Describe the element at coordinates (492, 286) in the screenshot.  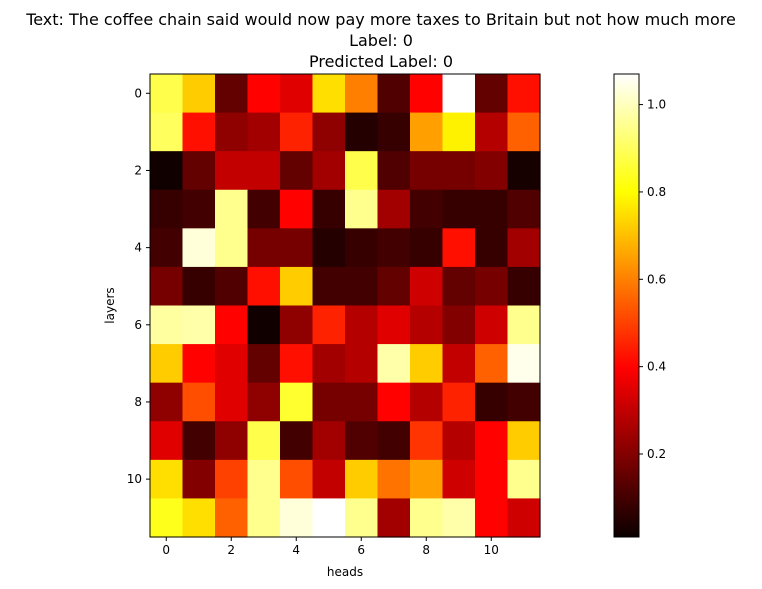
I see `heatmap-cell-r5-c10` at that location.